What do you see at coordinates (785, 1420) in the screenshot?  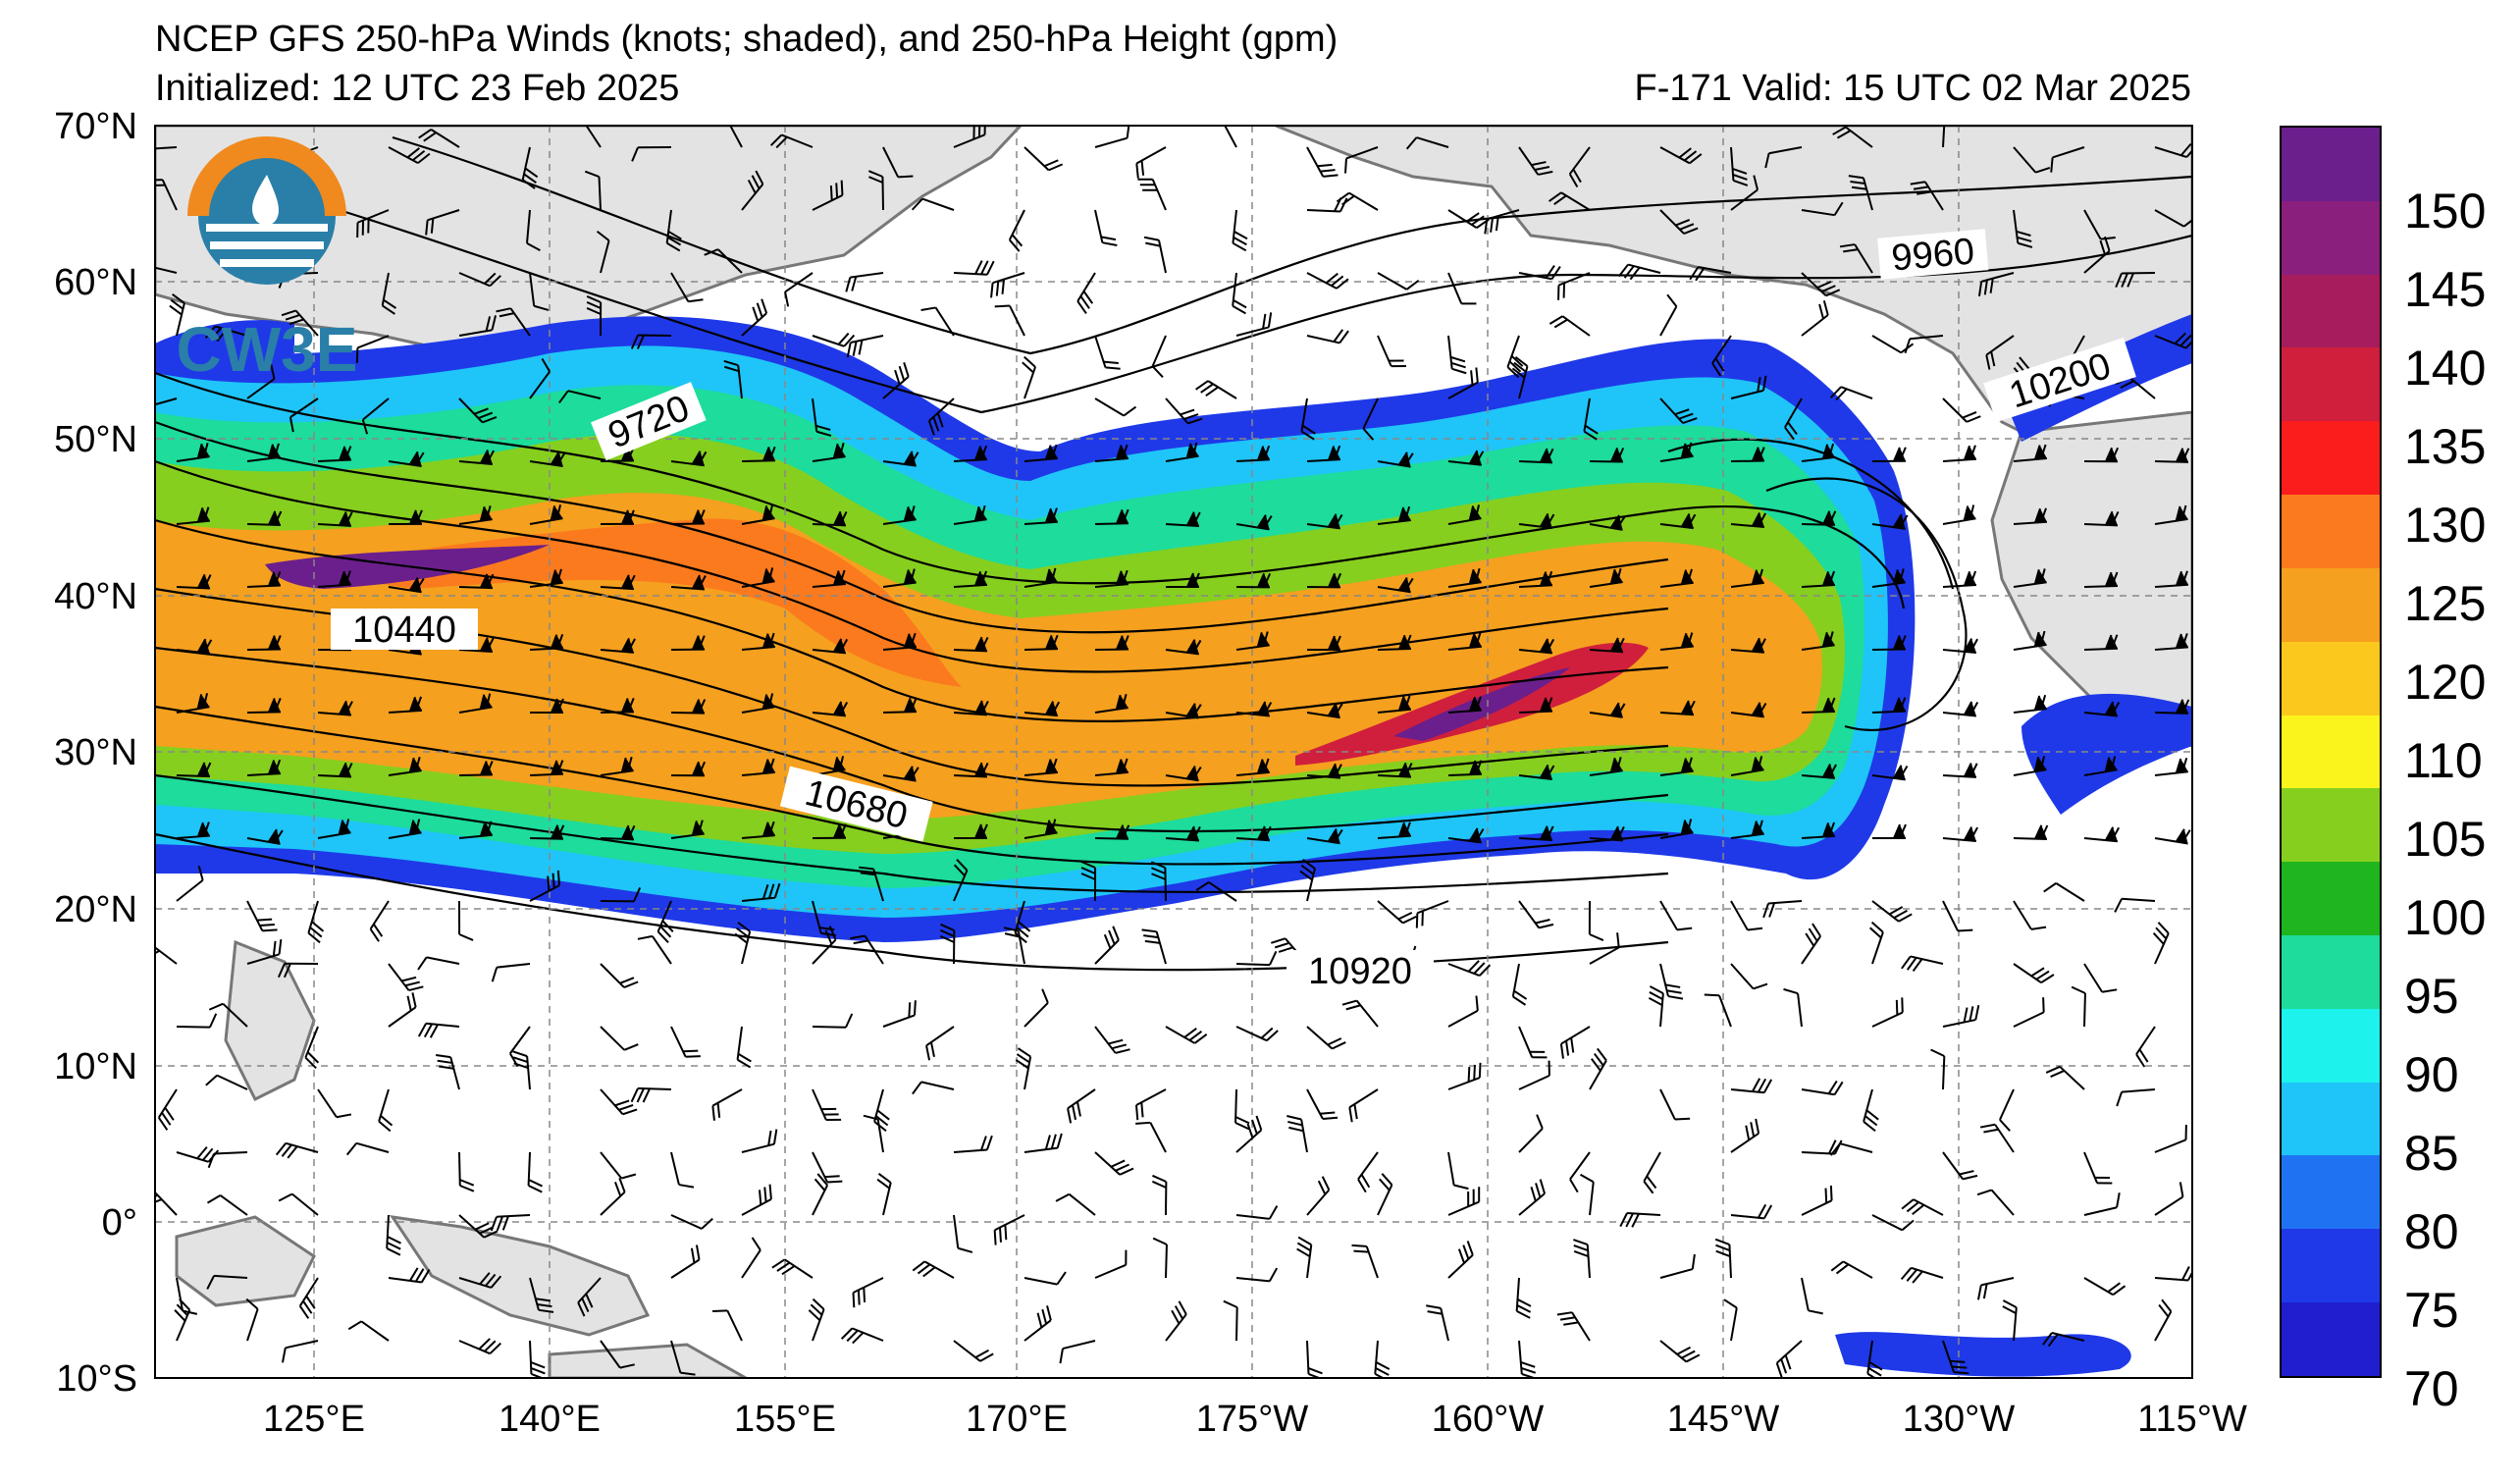 I see `lon-label: 155°E` at bounding box center [785, 1420].